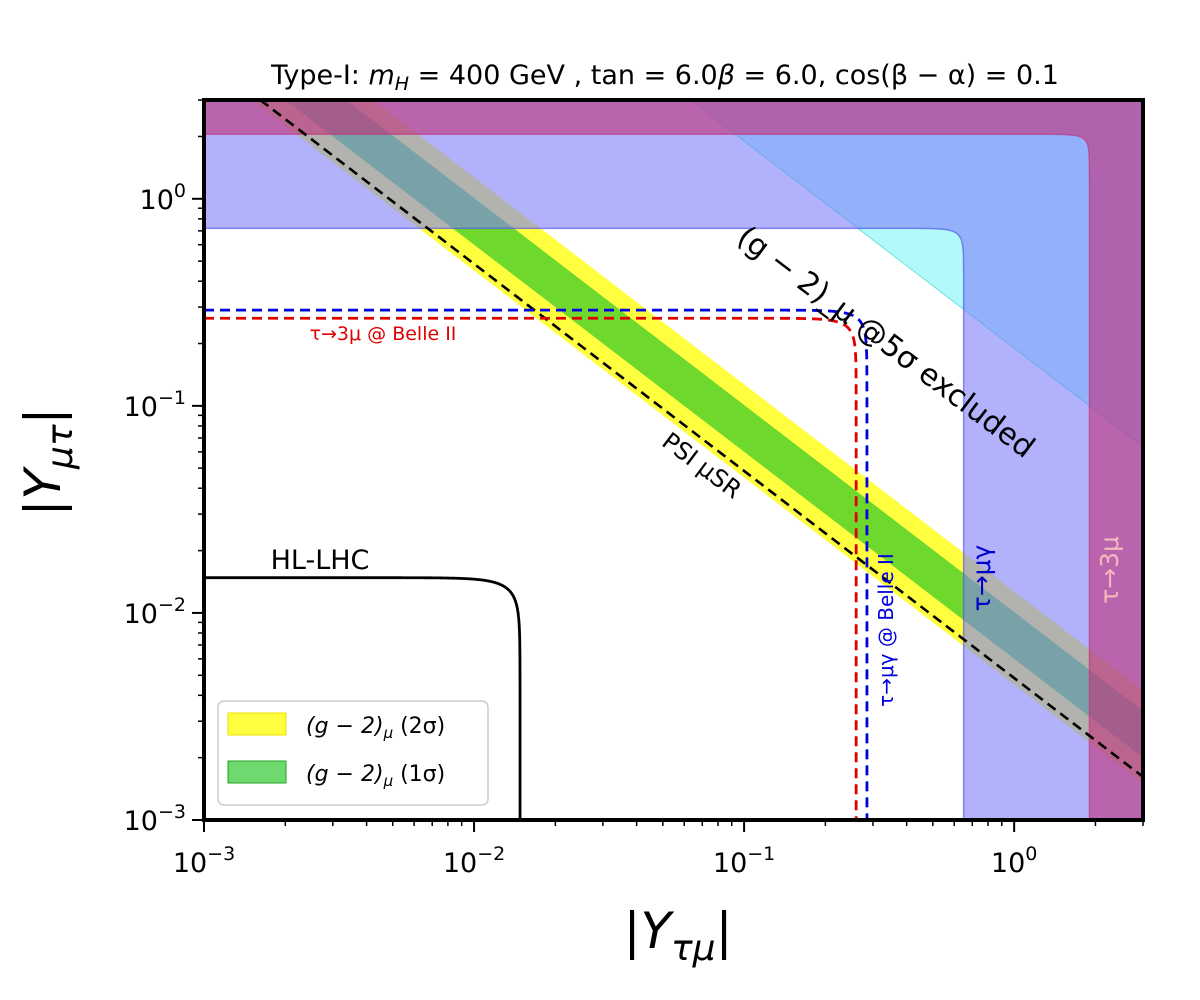  Describe the element at coordinates (375, 728) in the screenshot. I see `legend-label: (g − 2)μ (2σ)` at that location.